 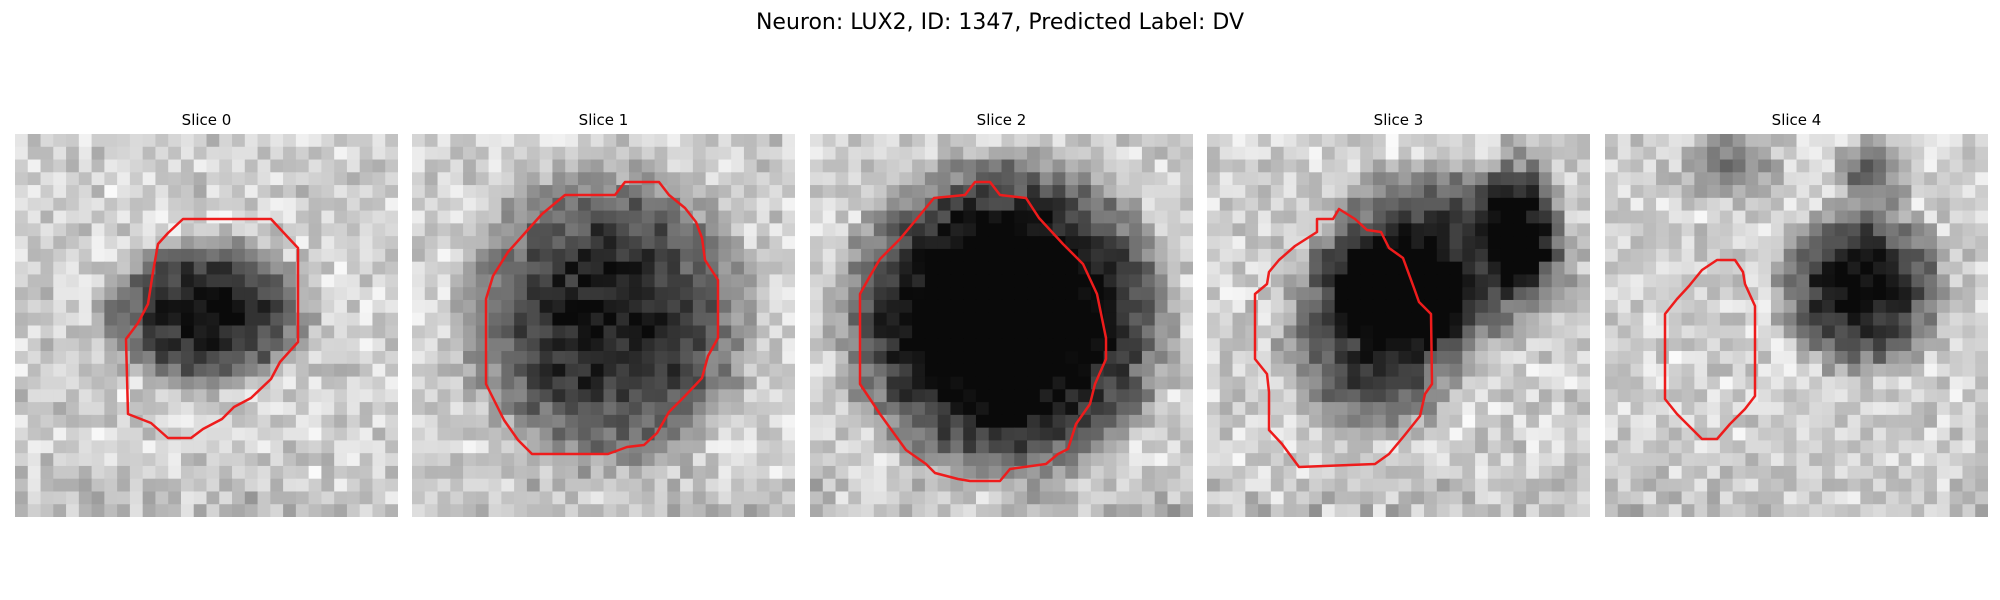 I want to click on pixel-grid, so click(x=206, y=325).